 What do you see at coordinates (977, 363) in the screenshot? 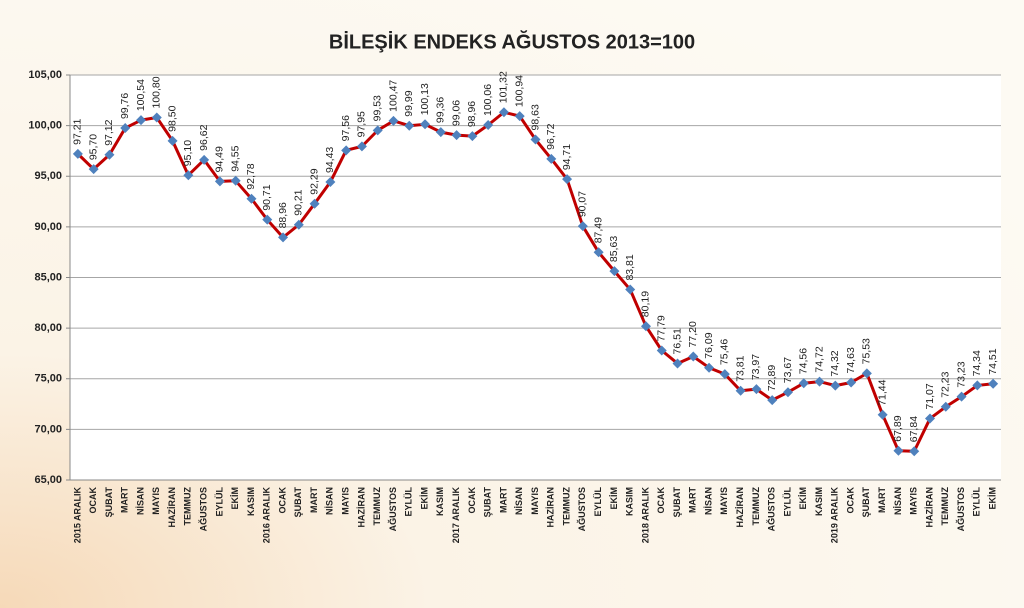
I see `value-label: 74,34` at bounding box center [977, 363].